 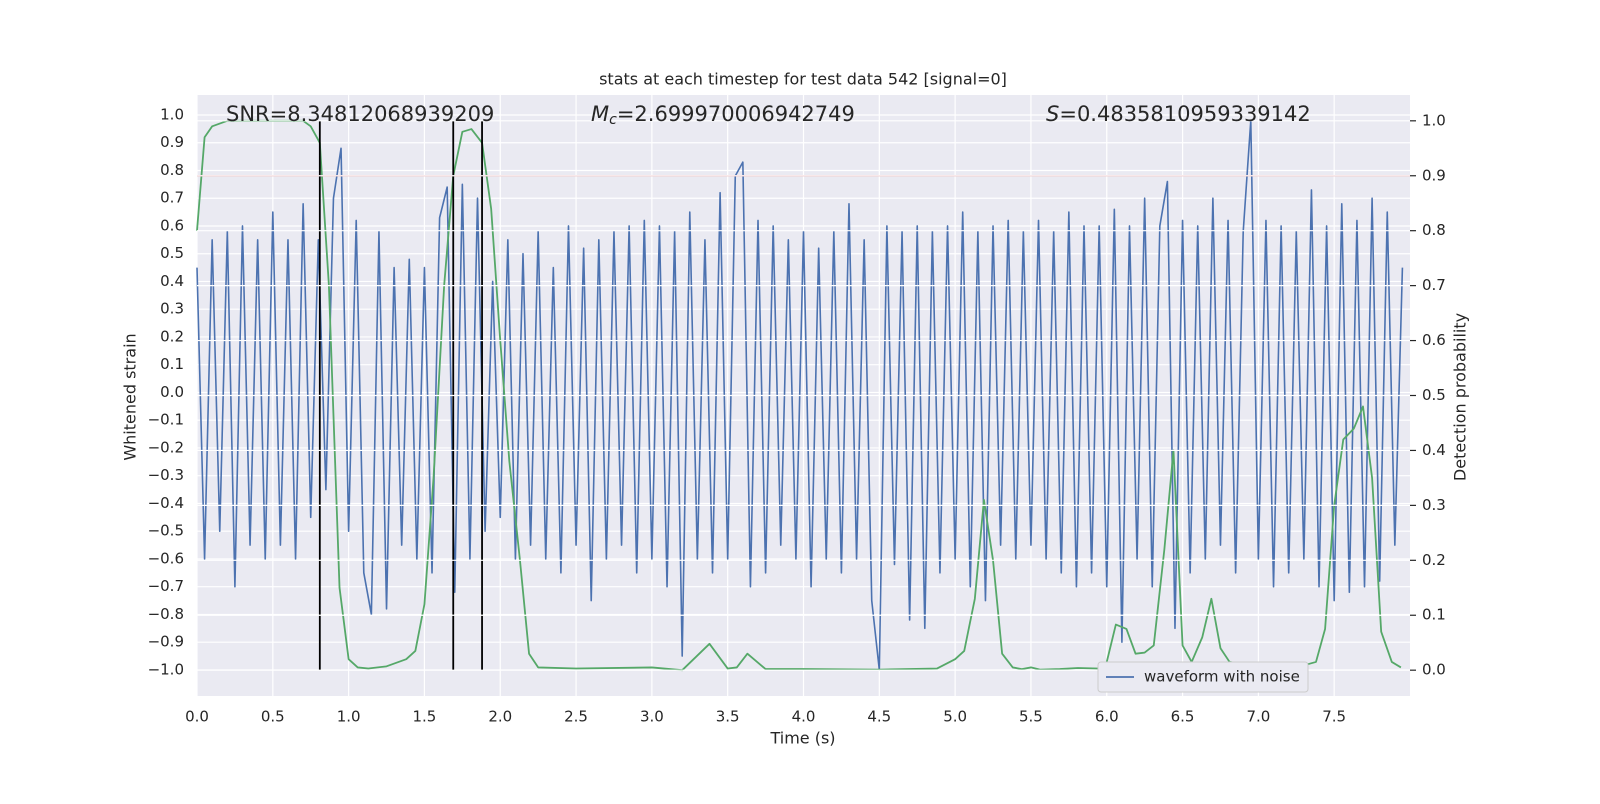 What do you see at coordinates (360, 114) in the screenshot?
I see `annotation: SNR=8.34812068939209` at bounding box center [360, 114].